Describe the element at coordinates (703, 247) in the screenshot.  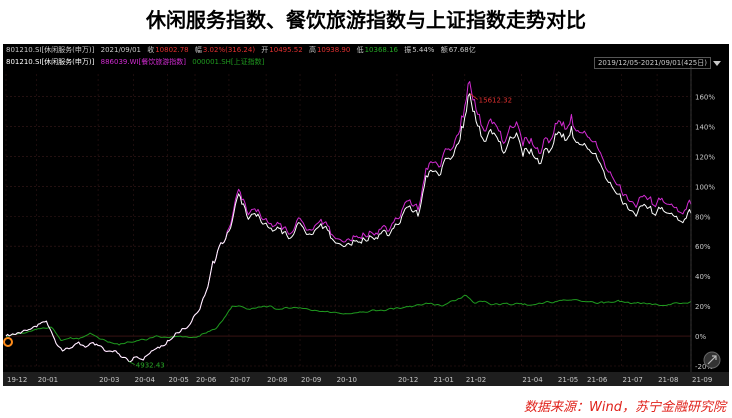
I see `y-tick-label: 60%` at that location.